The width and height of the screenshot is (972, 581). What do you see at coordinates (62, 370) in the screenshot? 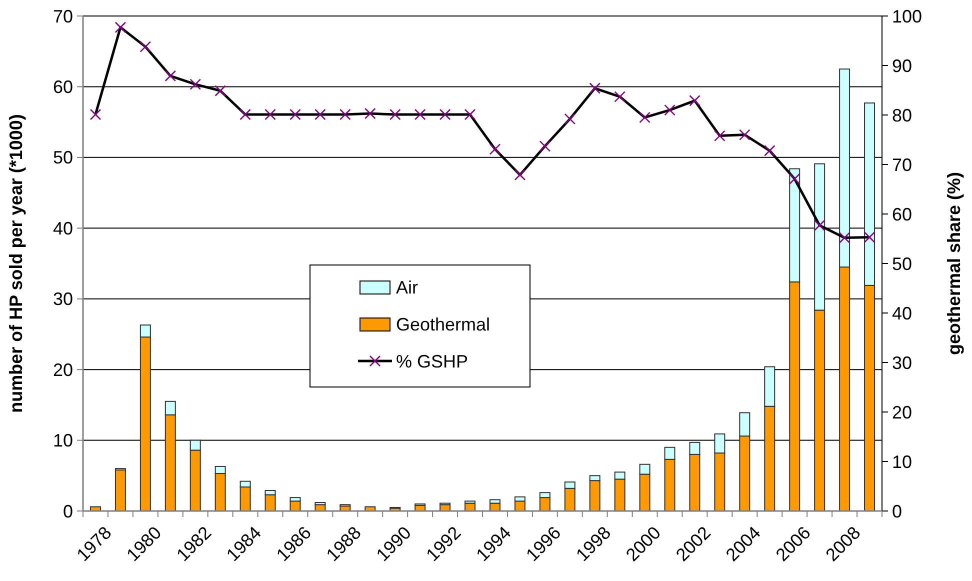
I see `y-tick-label: 20` at bounding box center [62, 370].